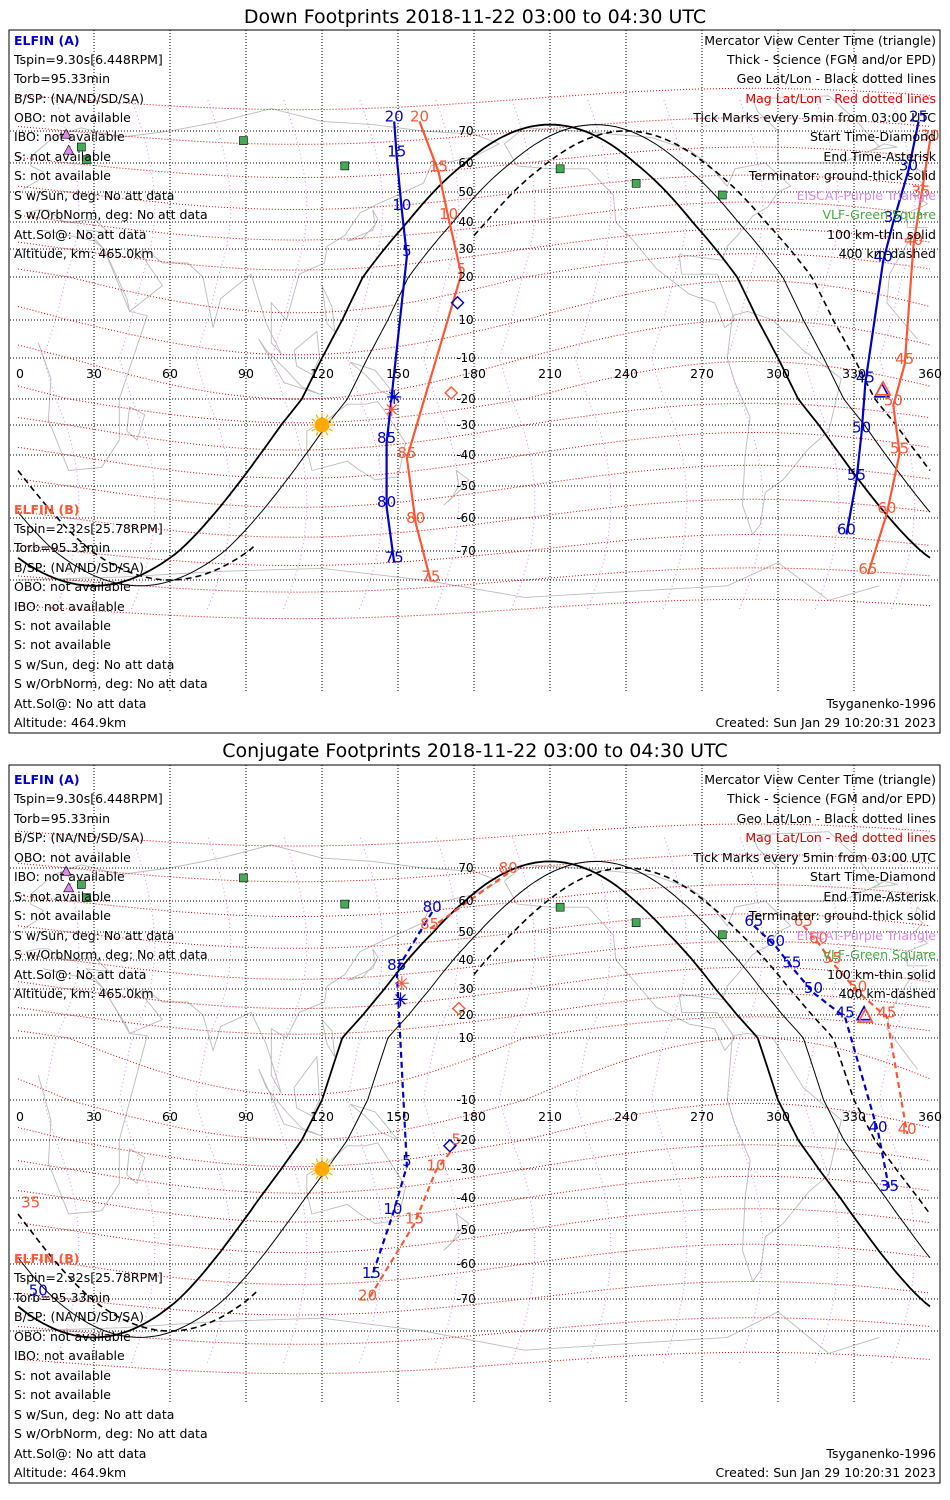 The image size is (950, 1500). I want to click on elfin-b-tick-label: 80, so click(415, 518).